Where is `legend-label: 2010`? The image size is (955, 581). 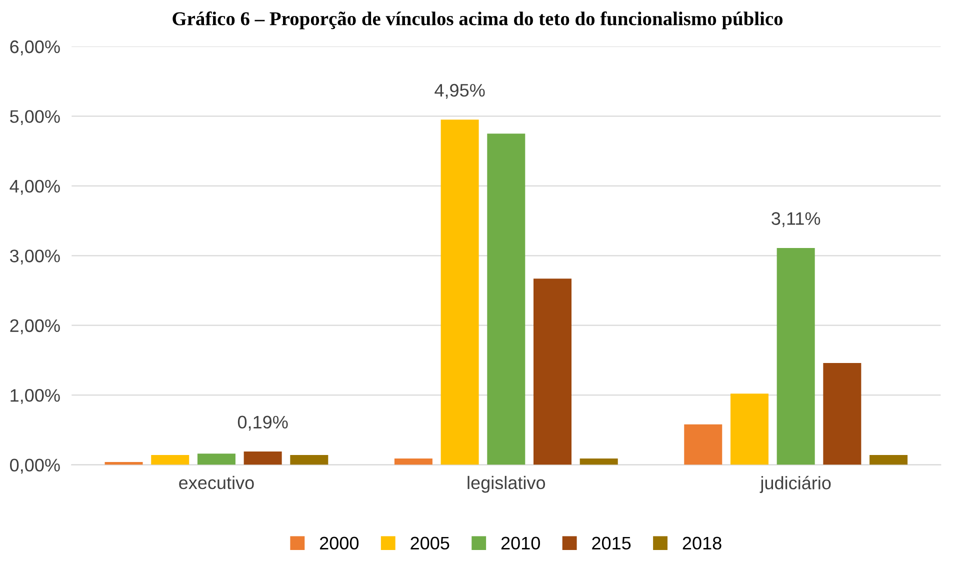 legend-label: 2010 is located at coordinates (520, 543).